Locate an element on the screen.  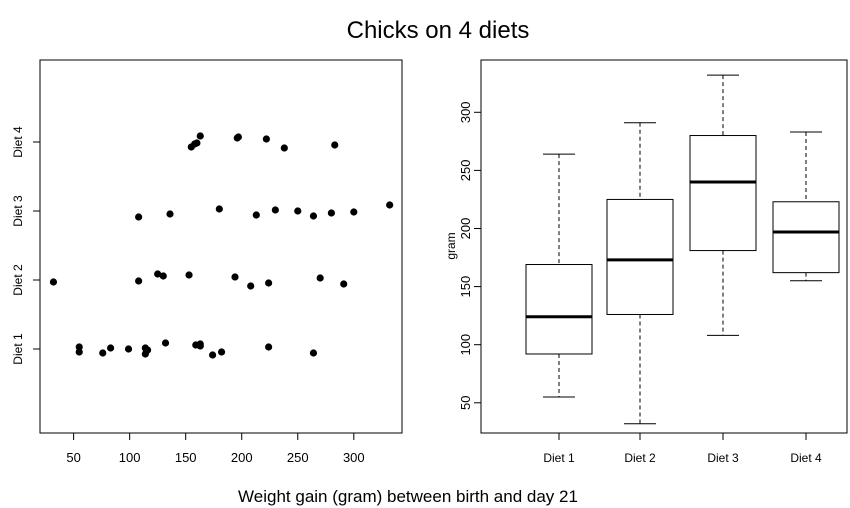
right-y-axis: 50 100 150 200 250 300 is located at coordinates (469, 255).